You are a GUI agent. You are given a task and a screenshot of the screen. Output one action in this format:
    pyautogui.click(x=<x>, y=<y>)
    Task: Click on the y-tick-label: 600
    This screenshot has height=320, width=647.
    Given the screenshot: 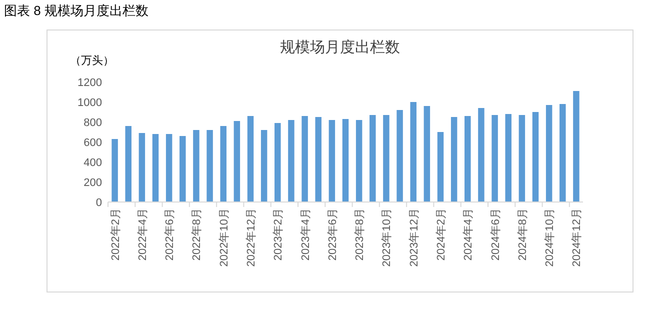 What is the action you would take?
    pyautogui.click(x=93, y=143)
    